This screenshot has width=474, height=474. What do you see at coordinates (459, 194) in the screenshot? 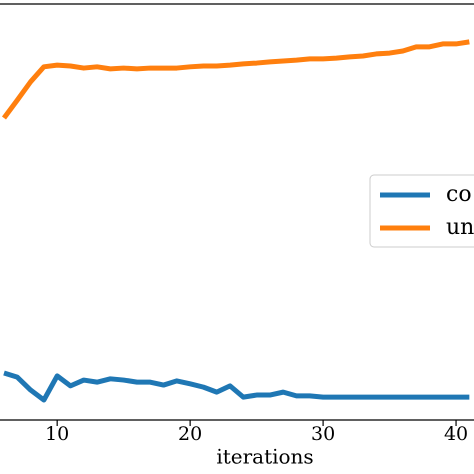
I see `legend-label: co` at bounding box center [459, 194].